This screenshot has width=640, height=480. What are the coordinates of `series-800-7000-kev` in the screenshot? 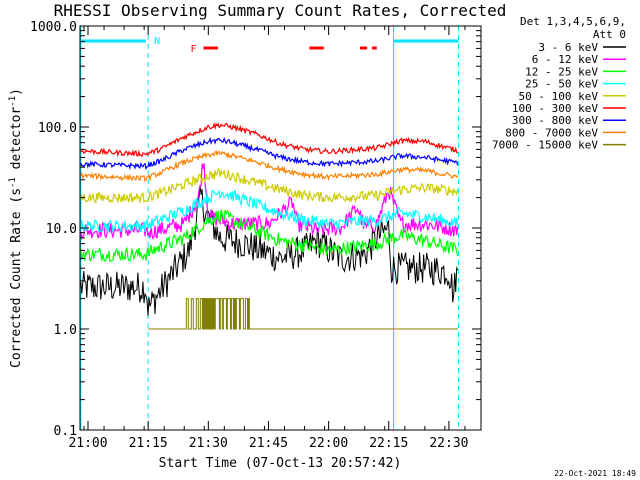 It's located at (269, 166).